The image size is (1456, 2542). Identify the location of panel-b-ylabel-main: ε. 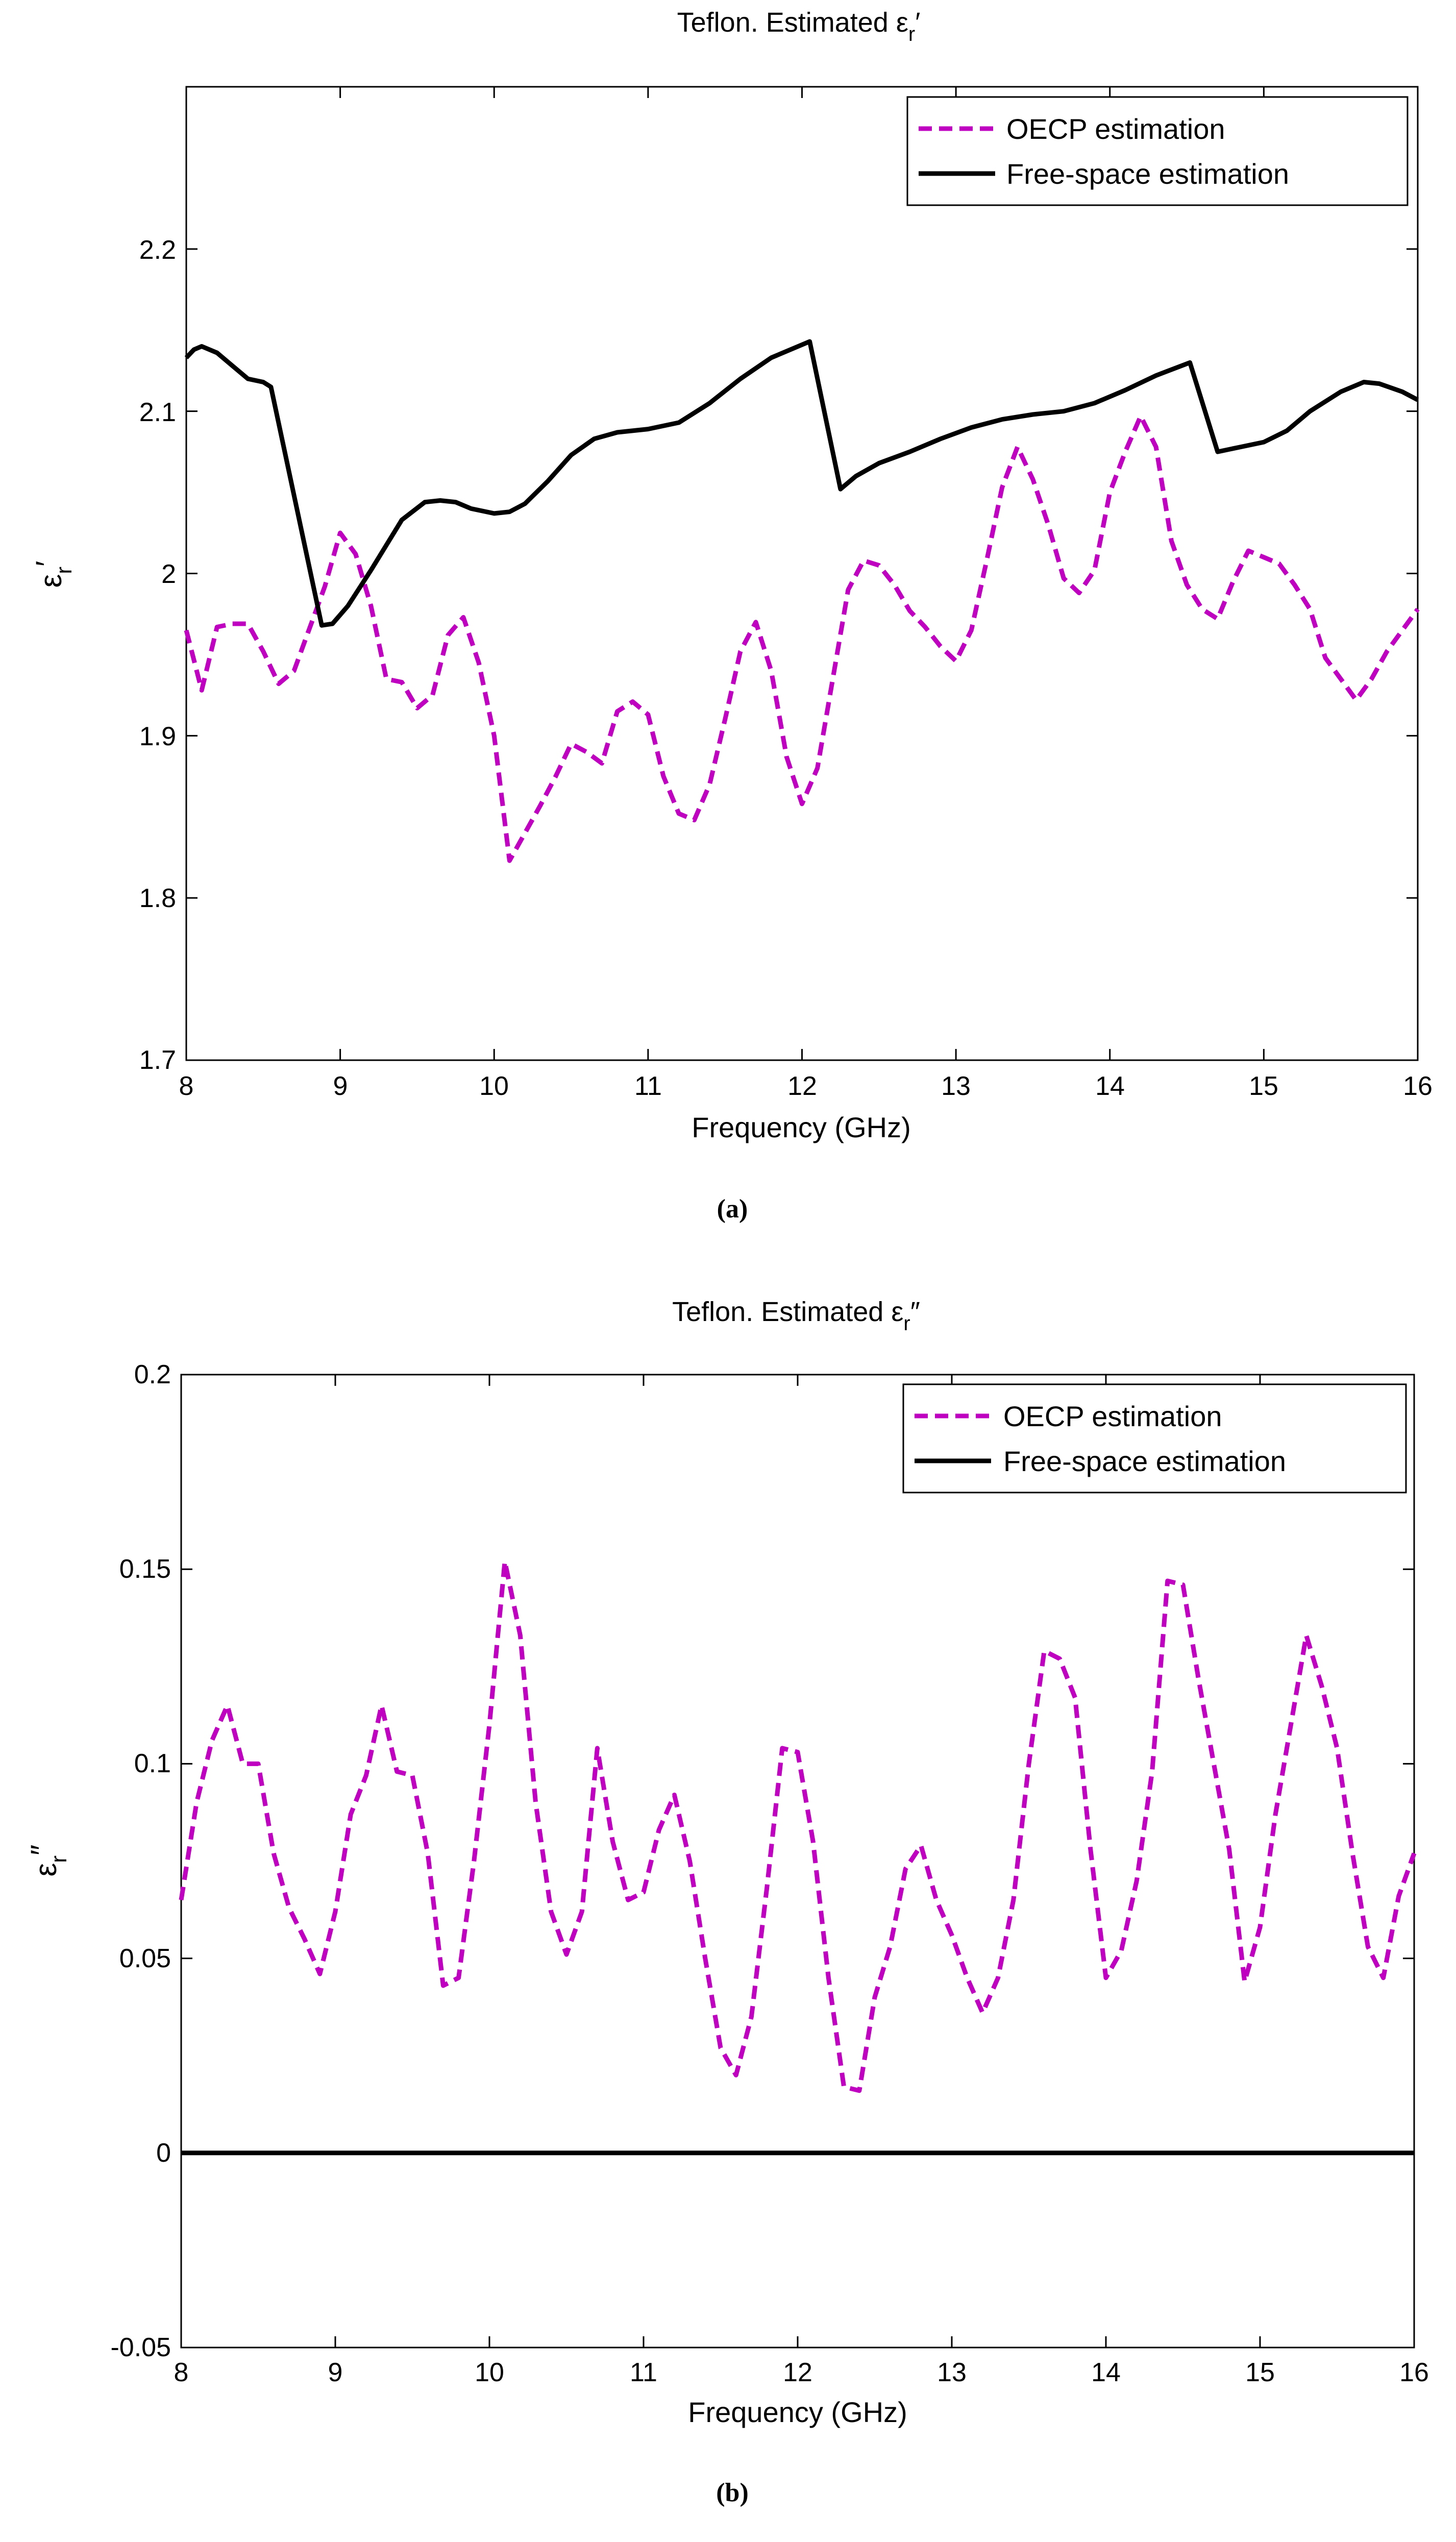
(46, 1870).